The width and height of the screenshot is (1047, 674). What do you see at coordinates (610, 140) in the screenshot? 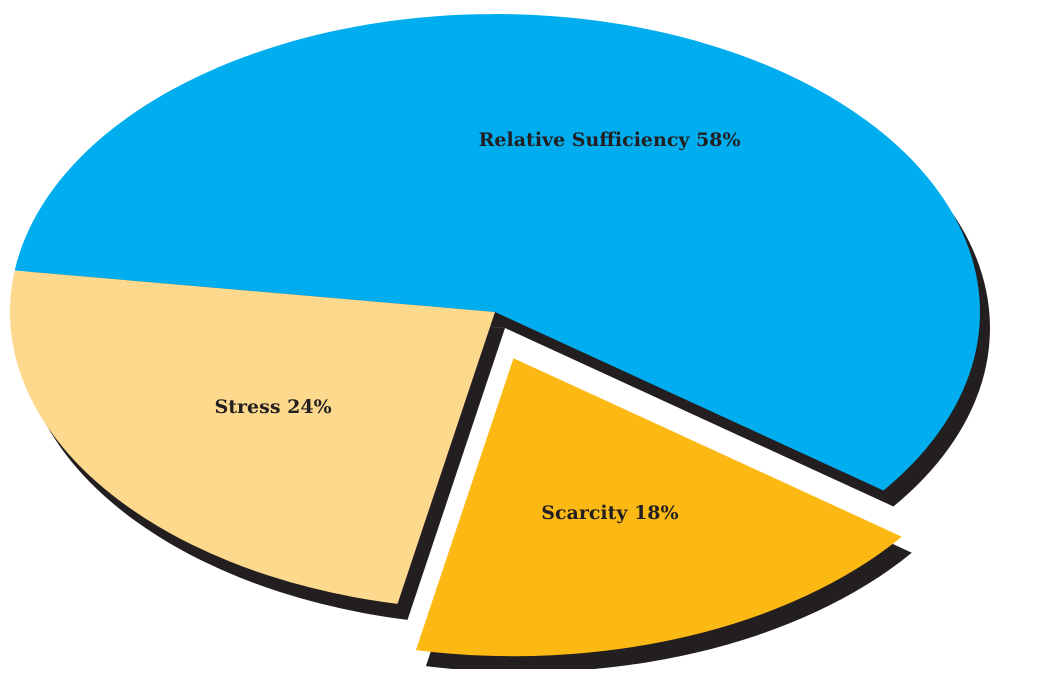
I see `pie-label-relative-sufficiency: Relative Sufficiency 58%` at bounding box center [610, 140].